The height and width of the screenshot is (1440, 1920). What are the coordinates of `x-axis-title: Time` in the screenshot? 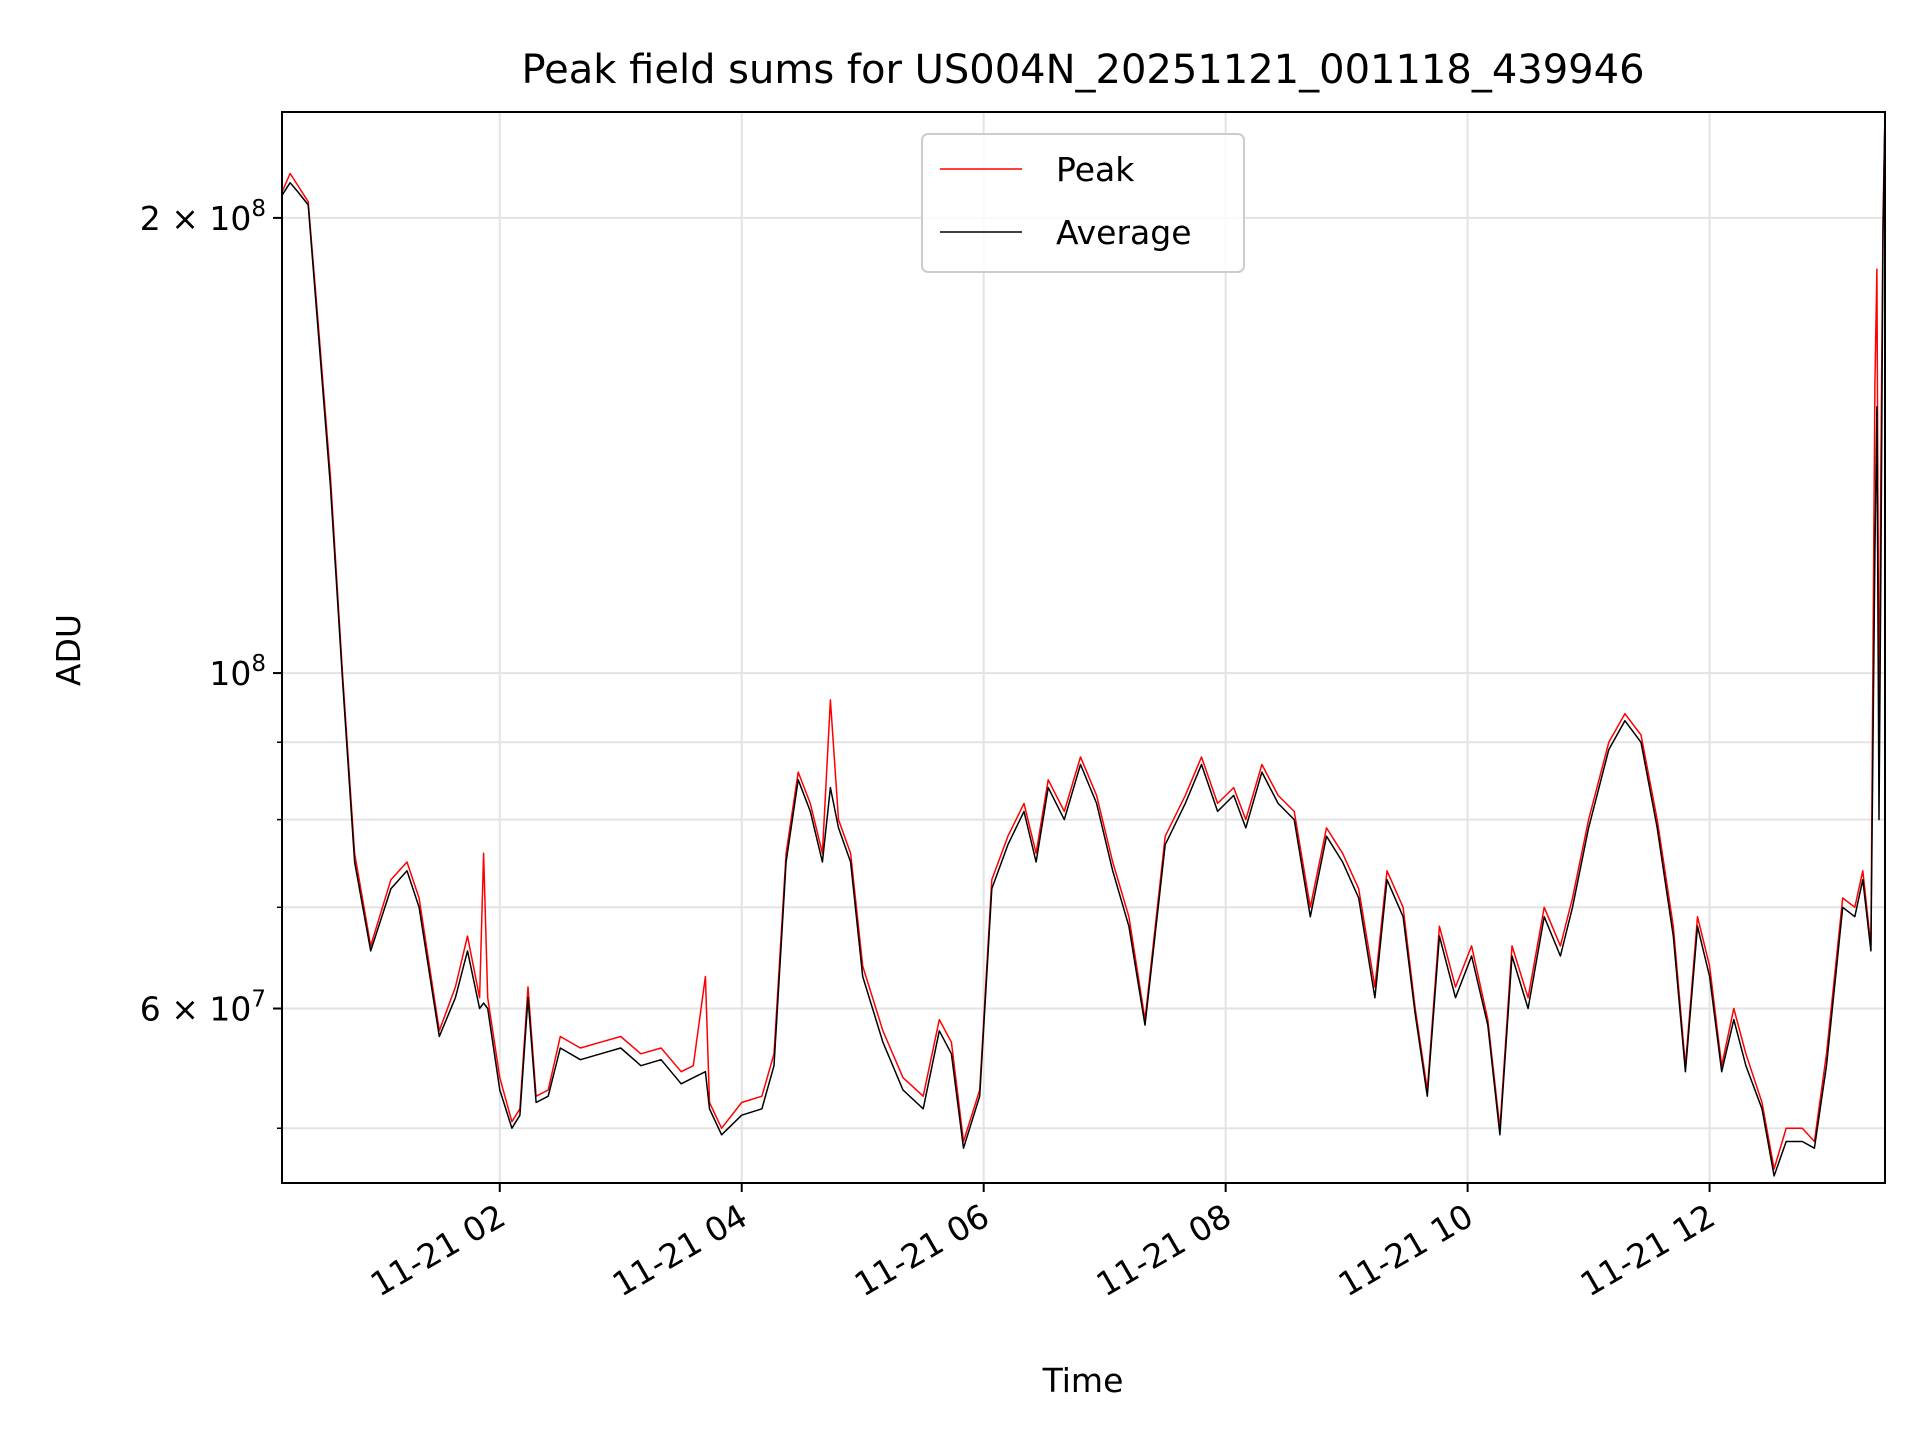 It's located at (1083, 1380).